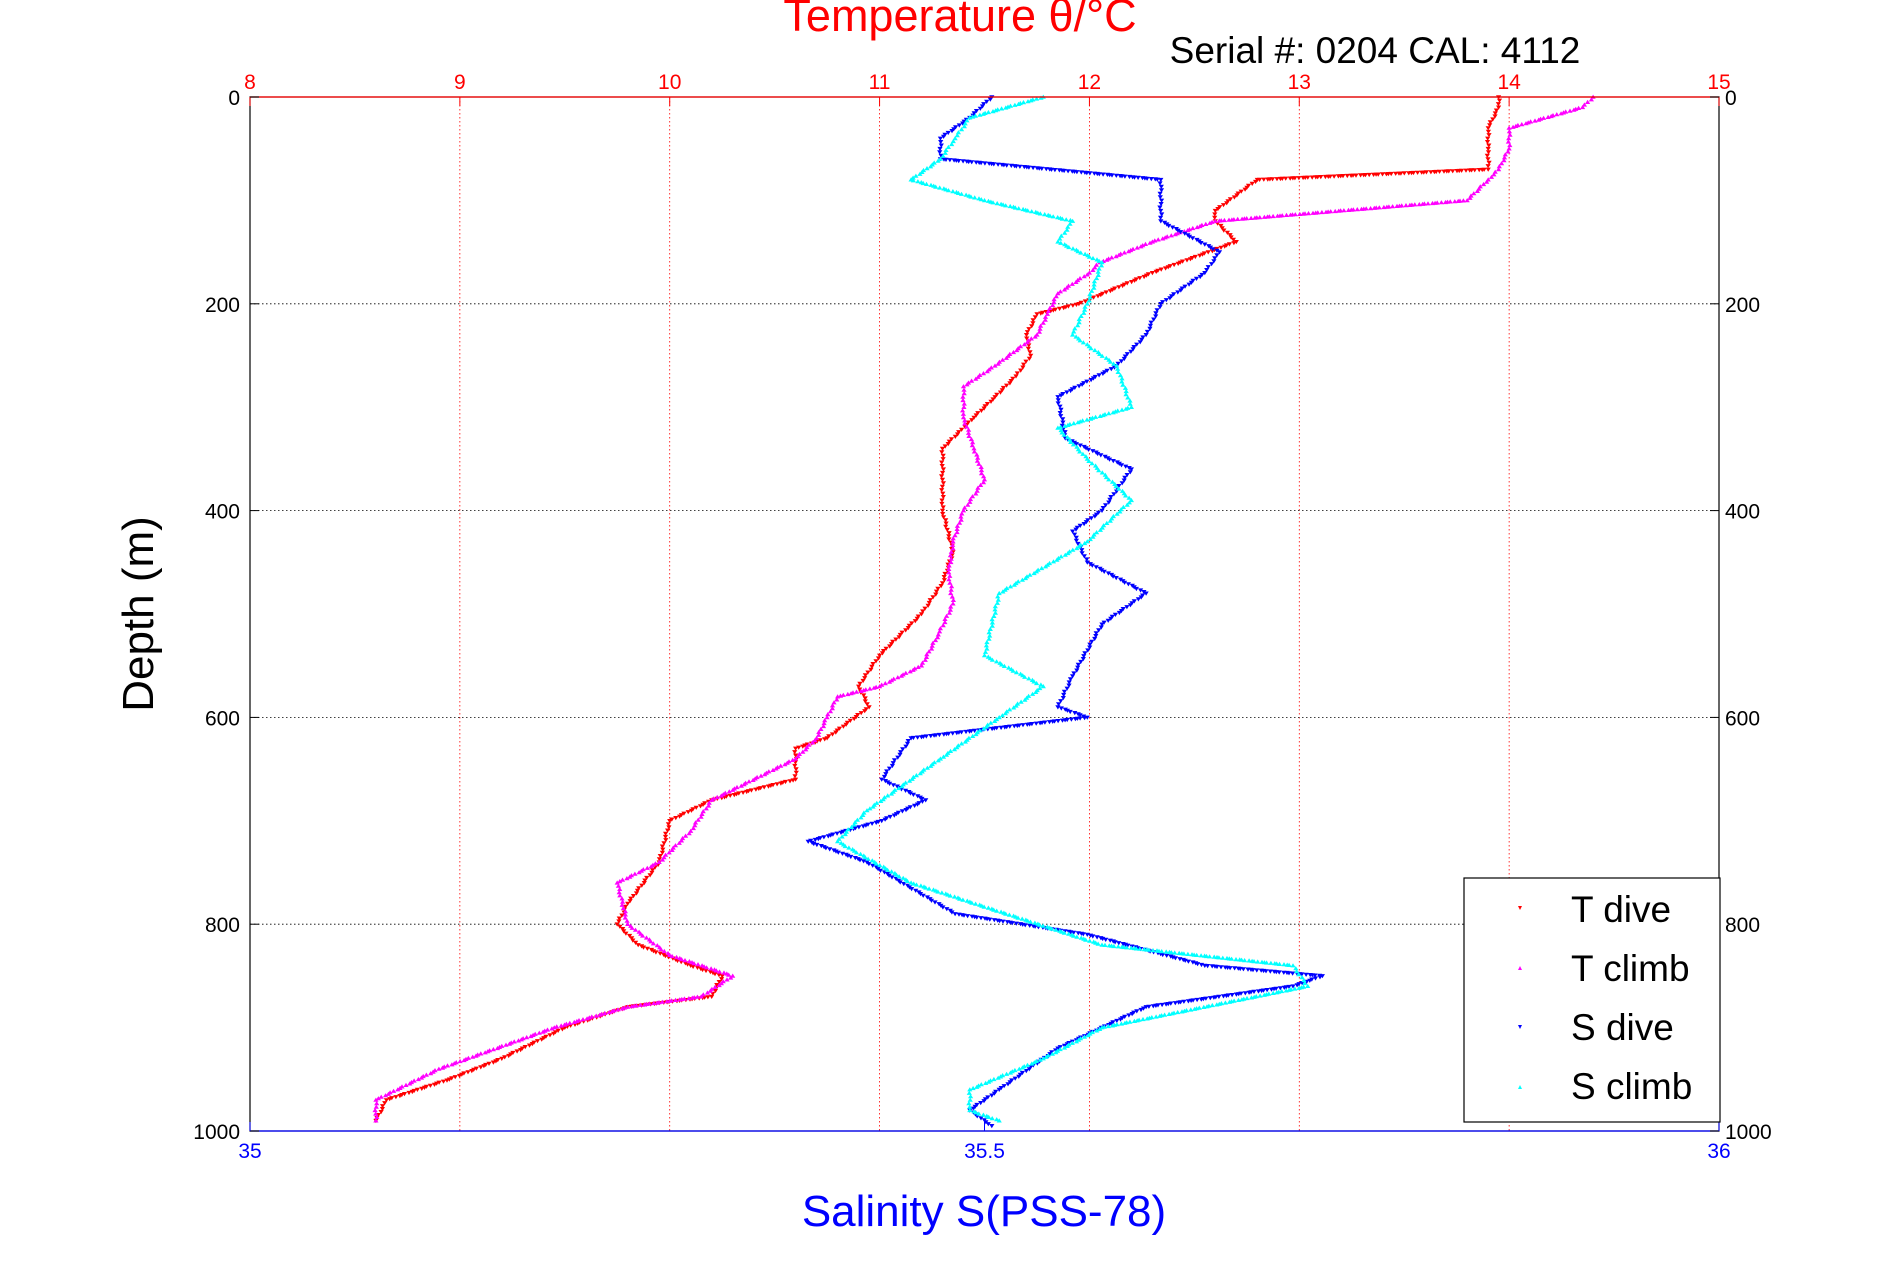  Describe the element at coordinates (234, 98) in the screenshot. I see `left-axis-tick-label: 0` at that location.